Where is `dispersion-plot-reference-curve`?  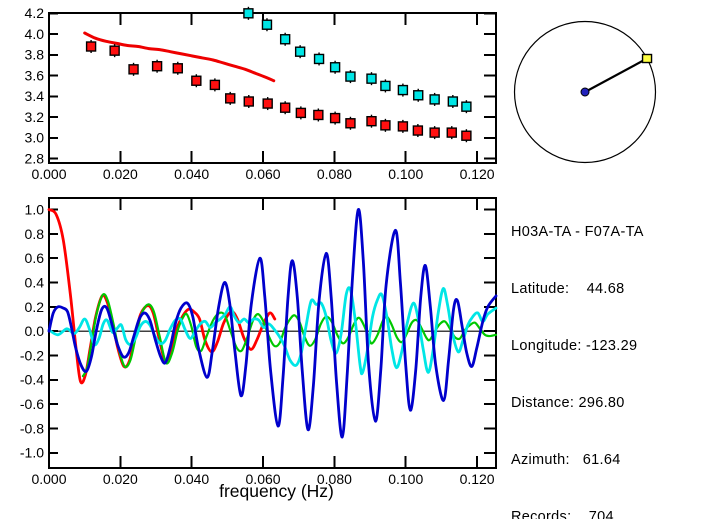
dispersion-plot-reference-curve is located at coordinates (179, 57).